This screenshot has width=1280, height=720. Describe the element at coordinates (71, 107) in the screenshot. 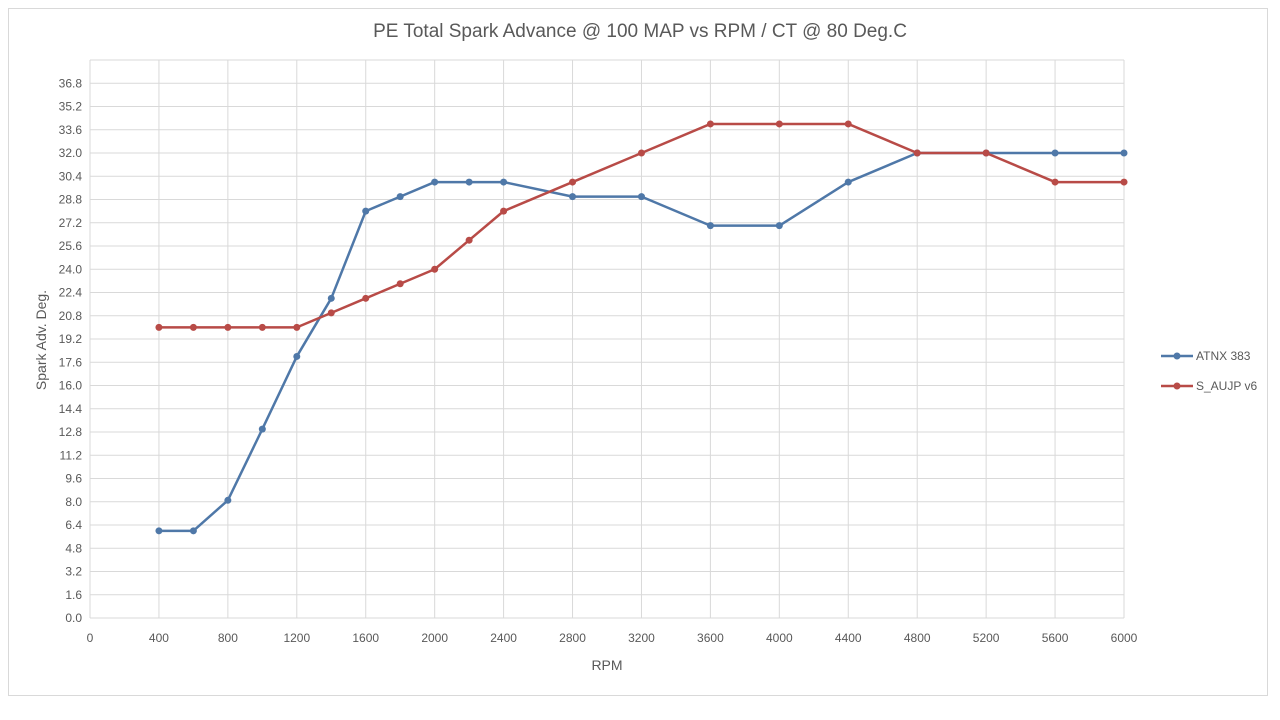

I see `y-tick-label: 35.2` at that location.